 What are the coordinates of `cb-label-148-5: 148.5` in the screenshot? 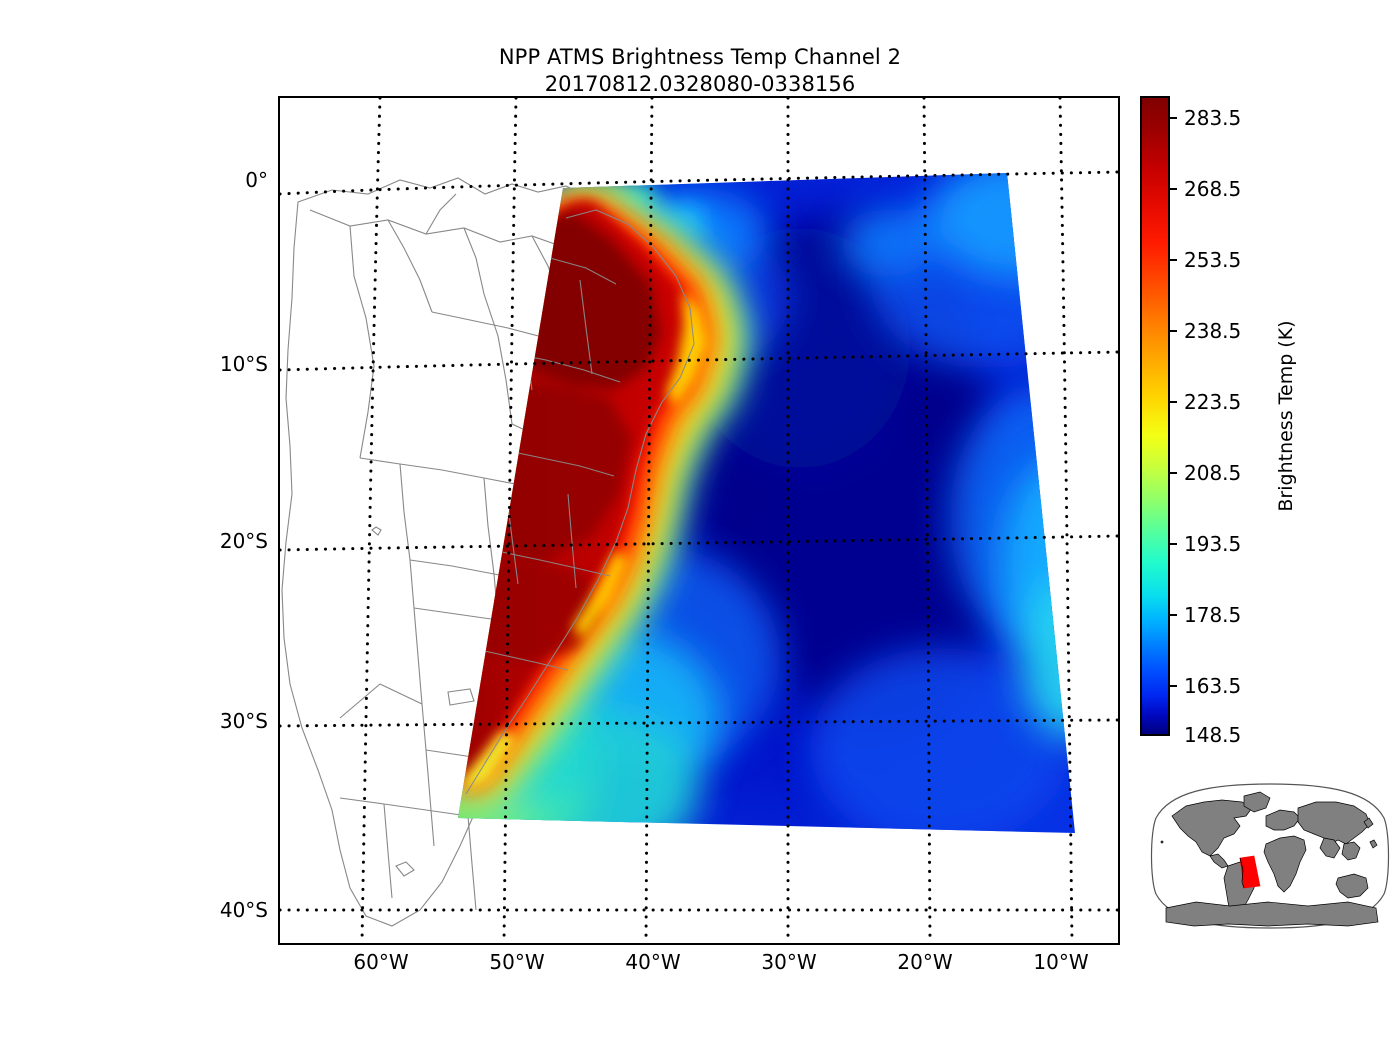 It's located at (1213, 735).